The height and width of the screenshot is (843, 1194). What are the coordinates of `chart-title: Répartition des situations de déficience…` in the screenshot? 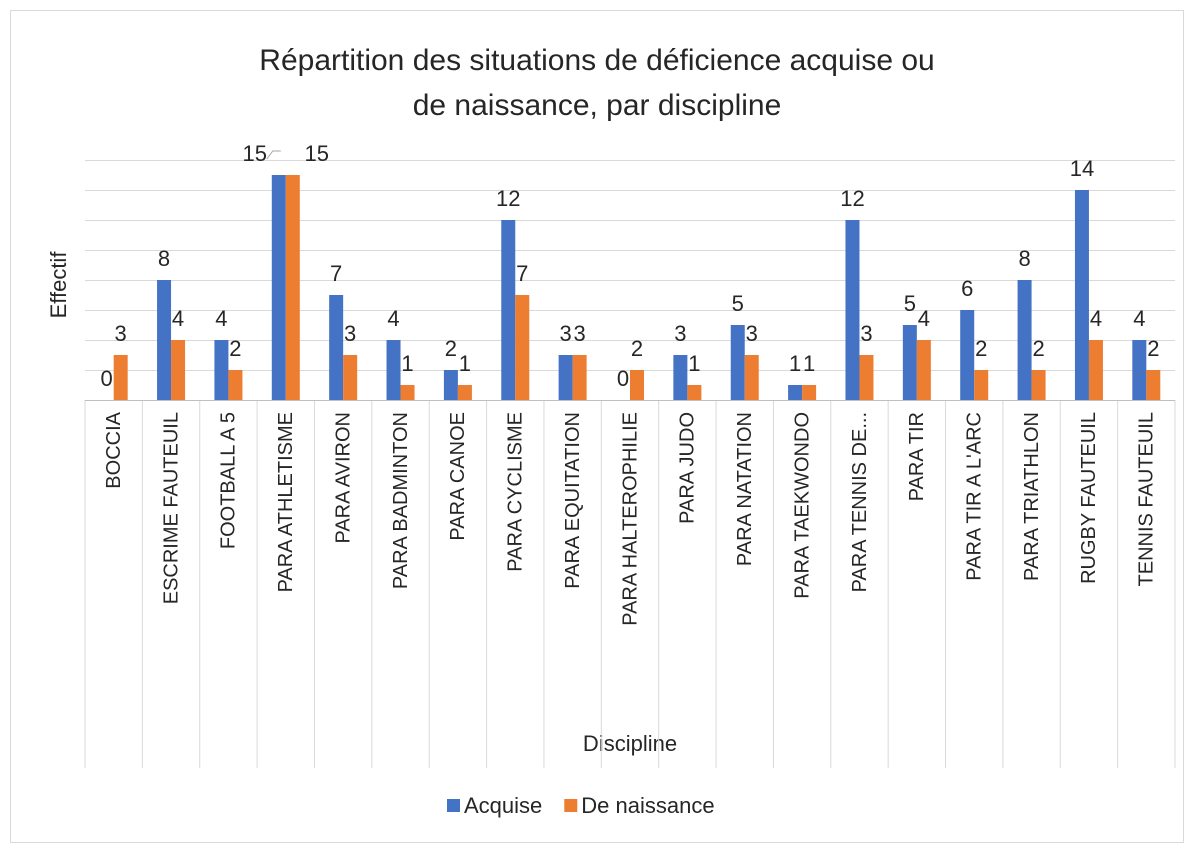 It's located at (596, 83).